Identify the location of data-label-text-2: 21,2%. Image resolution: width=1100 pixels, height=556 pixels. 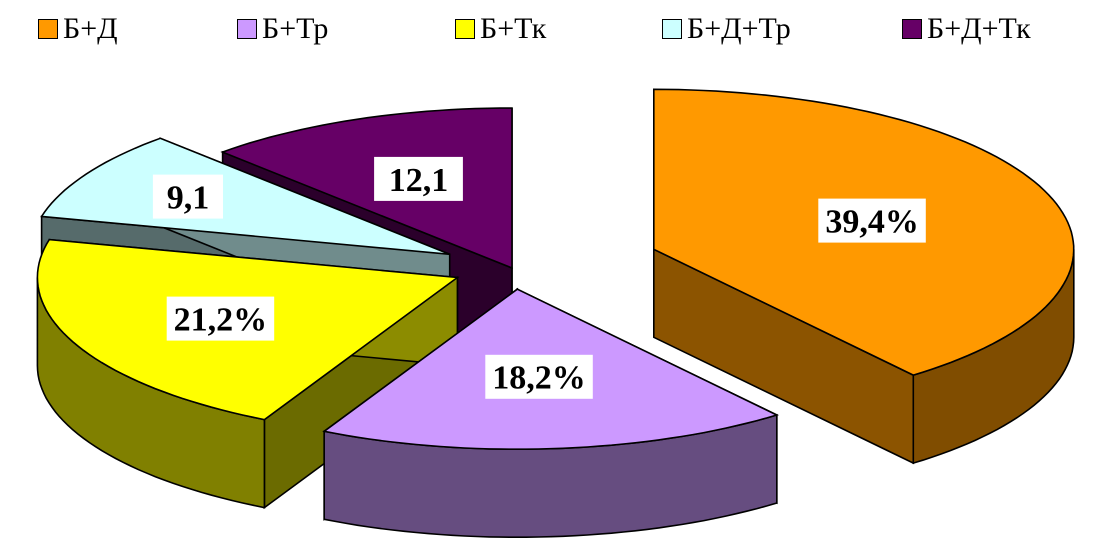
(221, 320).